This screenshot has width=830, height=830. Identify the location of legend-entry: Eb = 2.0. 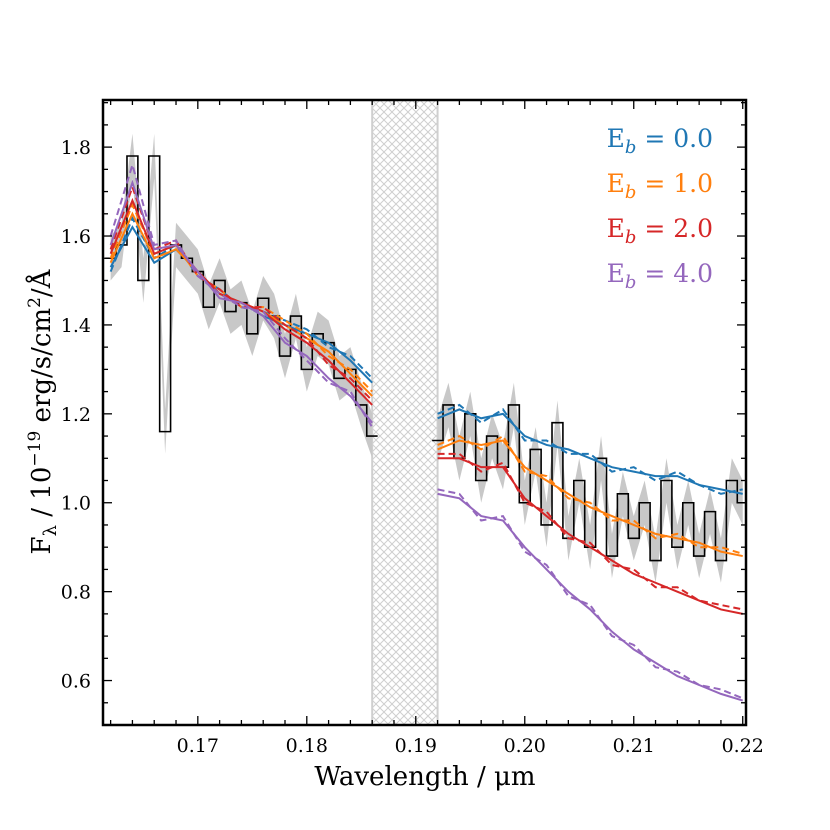
(660, 231).